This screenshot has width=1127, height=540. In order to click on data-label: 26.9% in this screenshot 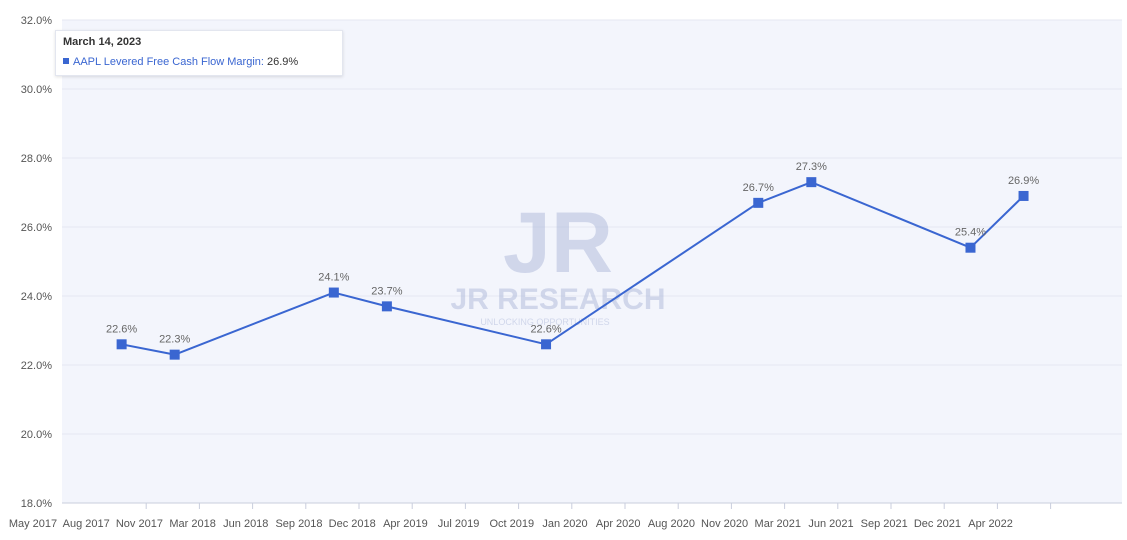, I will do `click(1023, 181)`.